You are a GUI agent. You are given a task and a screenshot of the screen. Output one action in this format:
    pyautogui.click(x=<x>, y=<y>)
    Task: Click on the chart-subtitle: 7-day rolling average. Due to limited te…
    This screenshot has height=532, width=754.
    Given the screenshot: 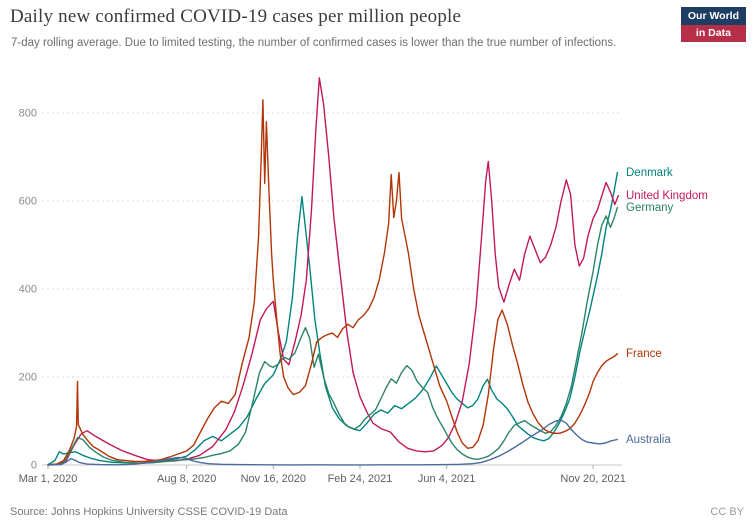 What is the action you would take?
    pyautogui.click(x=314, y=43)
    